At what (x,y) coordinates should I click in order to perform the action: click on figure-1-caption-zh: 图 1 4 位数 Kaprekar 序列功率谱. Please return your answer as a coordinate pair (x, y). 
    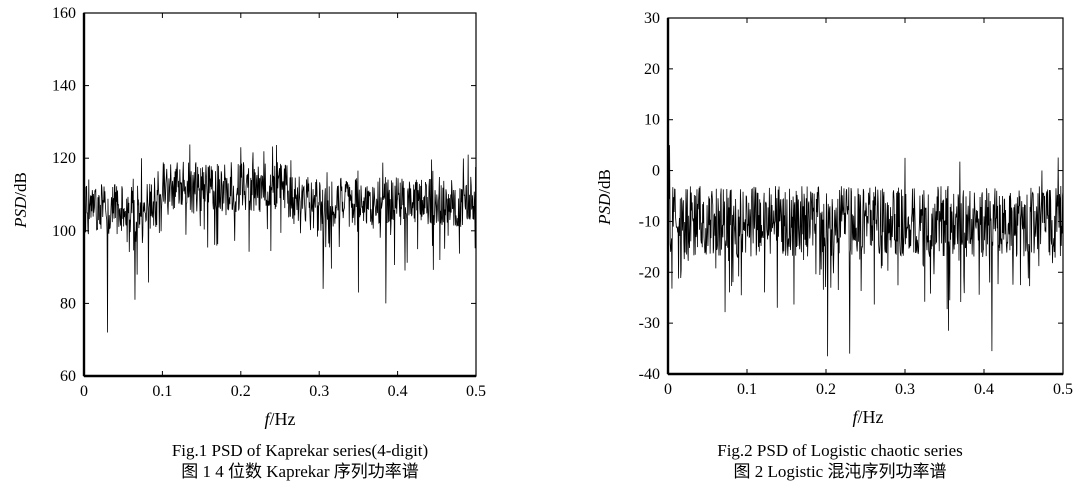
    Looking at the image, I should click on (300, 471).